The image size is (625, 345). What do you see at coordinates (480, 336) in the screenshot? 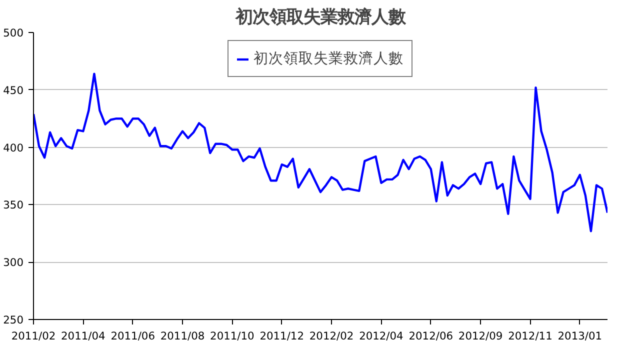
I see `x-tick-label: 2012/09` at bounding box center [480, 336].